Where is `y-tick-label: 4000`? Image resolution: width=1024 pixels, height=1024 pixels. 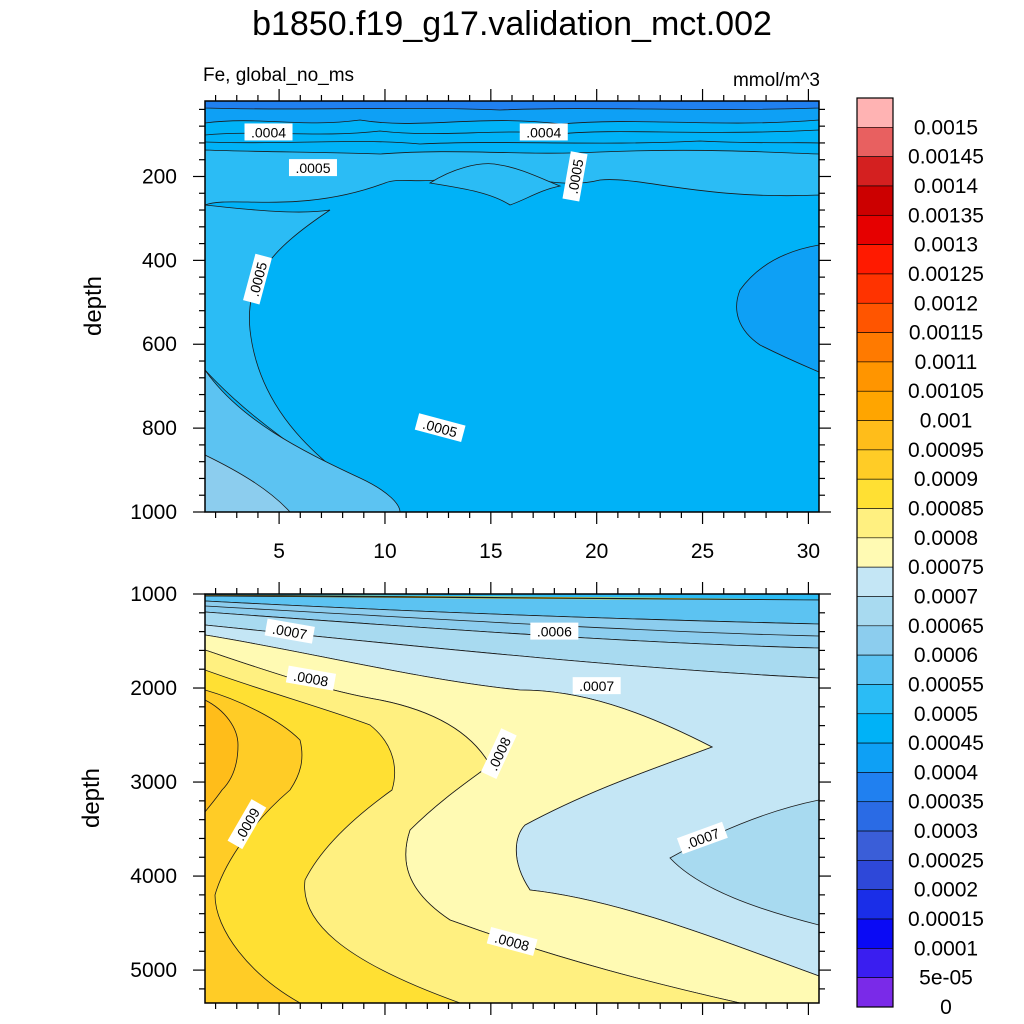
y-tick-label: 4000 is located at coordinates (153, 876).